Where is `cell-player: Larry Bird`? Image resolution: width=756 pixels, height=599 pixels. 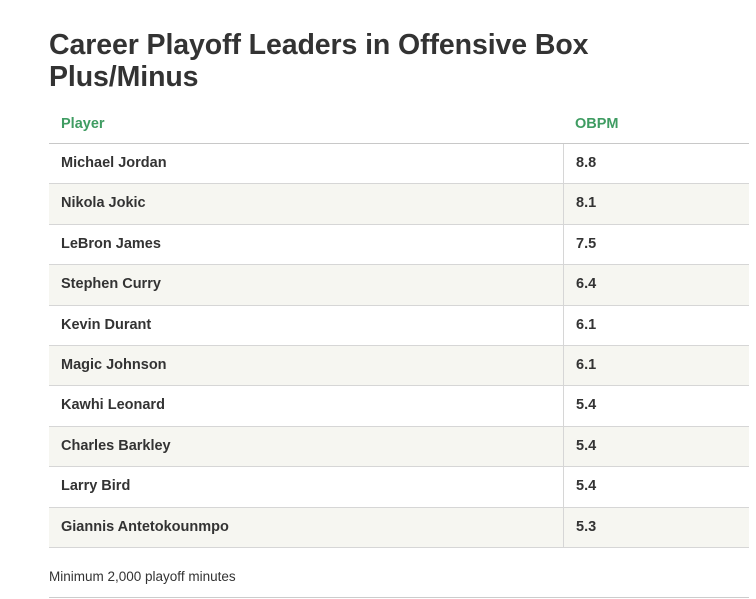
cell-player: Larry Bird is located at coordinates (96, 486).